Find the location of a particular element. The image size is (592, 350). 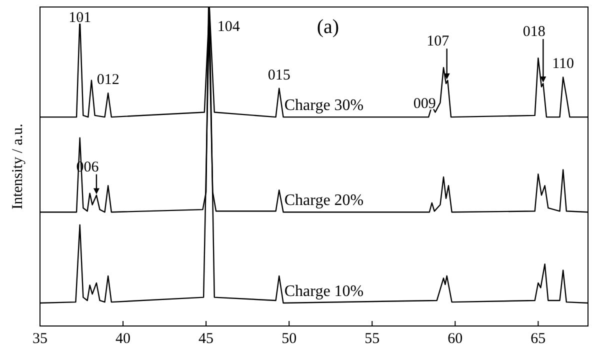

annotation: 009 is located at coordinates (424, 104).